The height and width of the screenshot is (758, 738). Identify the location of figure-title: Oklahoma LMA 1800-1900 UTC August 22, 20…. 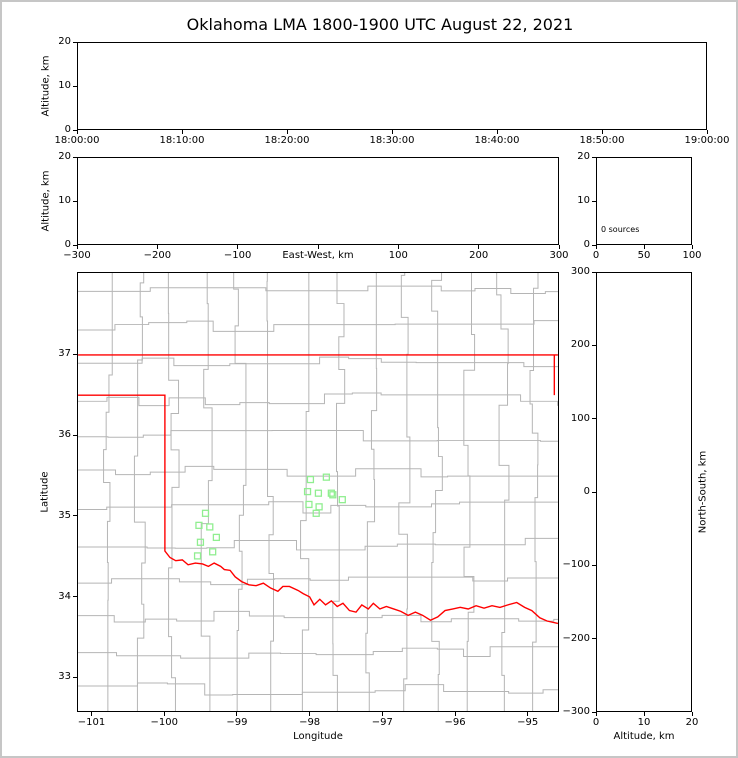
(380, 24).